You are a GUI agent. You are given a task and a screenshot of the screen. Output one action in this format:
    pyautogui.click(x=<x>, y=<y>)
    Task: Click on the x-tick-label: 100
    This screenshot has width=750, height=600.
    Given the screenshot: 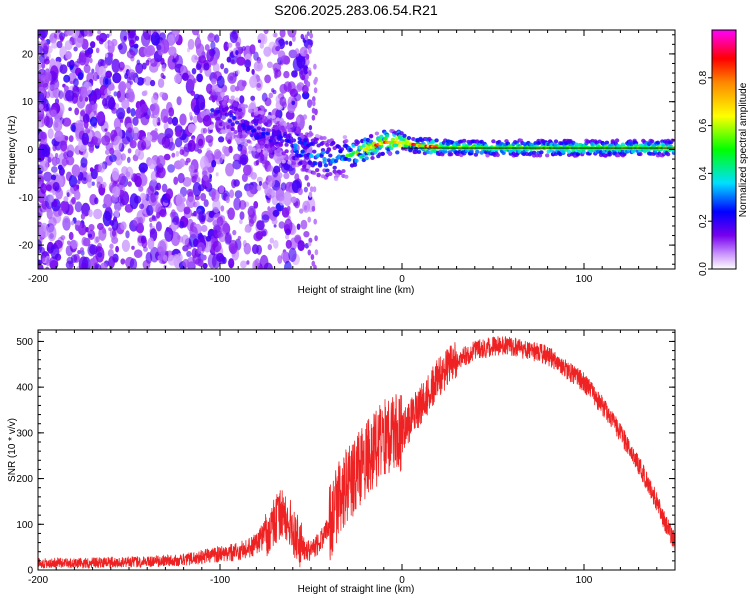 What is the action you would take?
    pyautogui.click(x=584, y=580)
    